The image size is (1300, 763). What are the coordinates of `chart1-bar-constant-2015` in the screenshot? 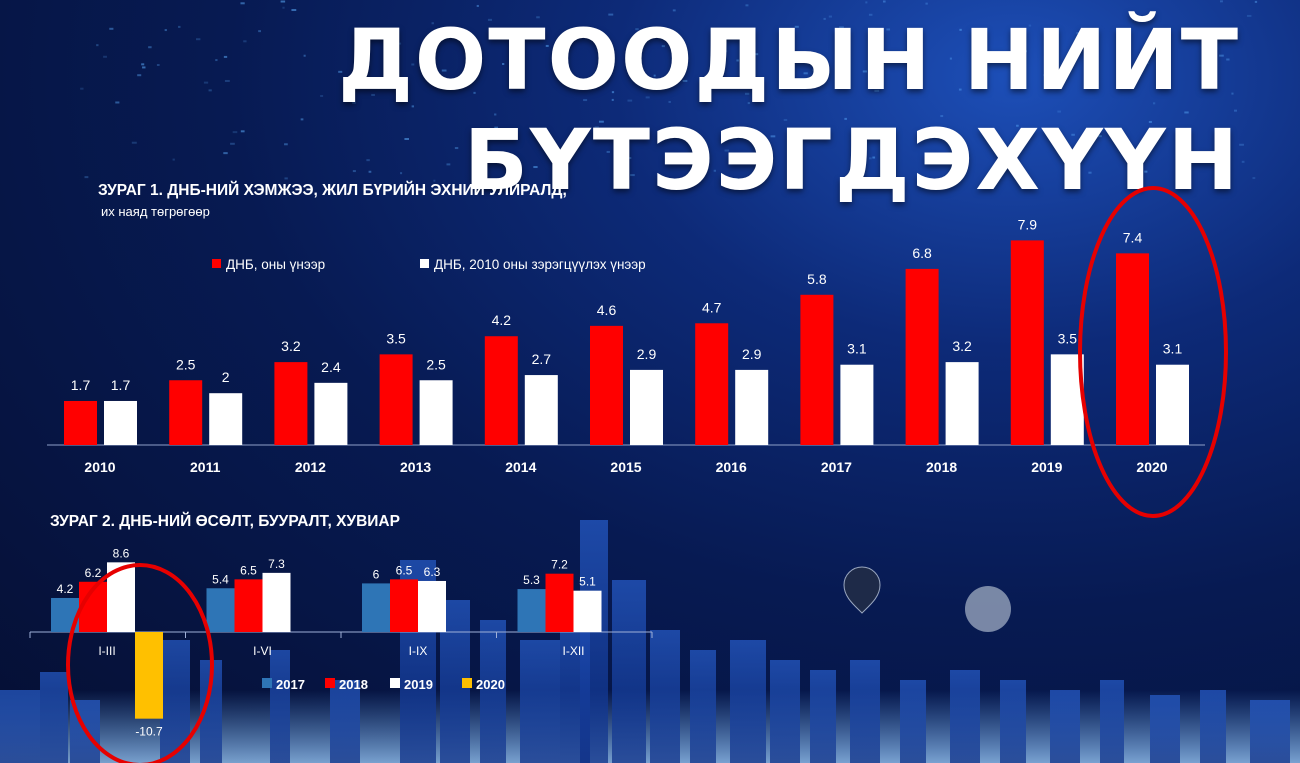 It's located at (646, 407).